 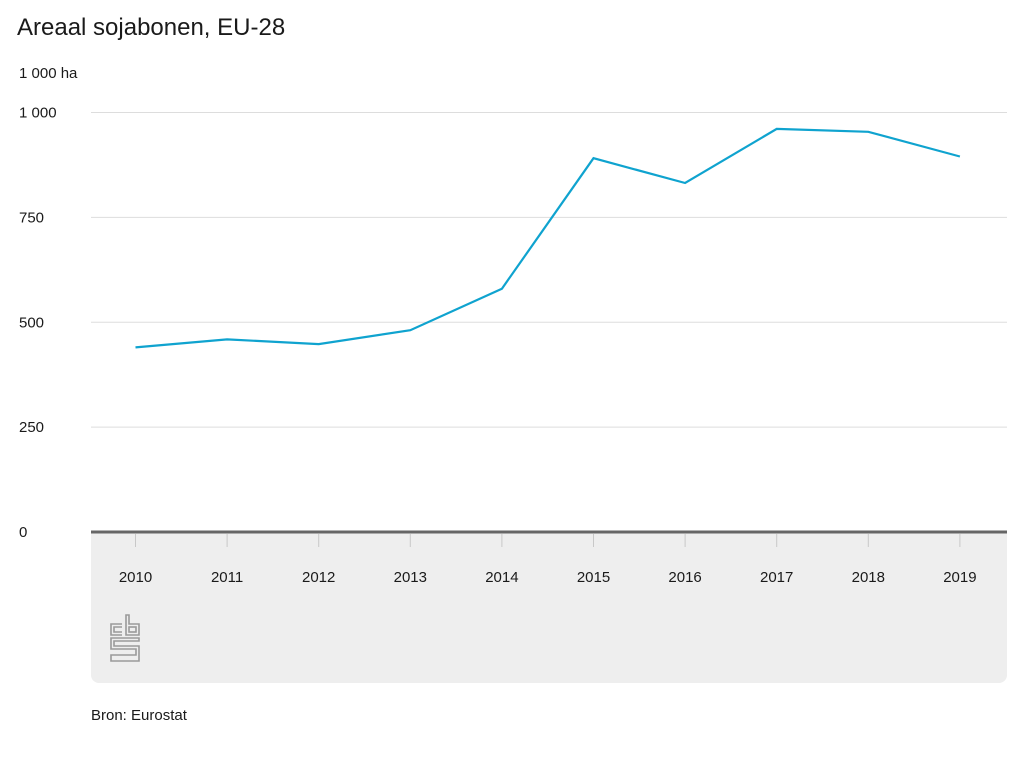 What do you see at coordinates (31, 427) in the screenshot?
I see `y-tick-label: 250` at bounding box center [31, 427].